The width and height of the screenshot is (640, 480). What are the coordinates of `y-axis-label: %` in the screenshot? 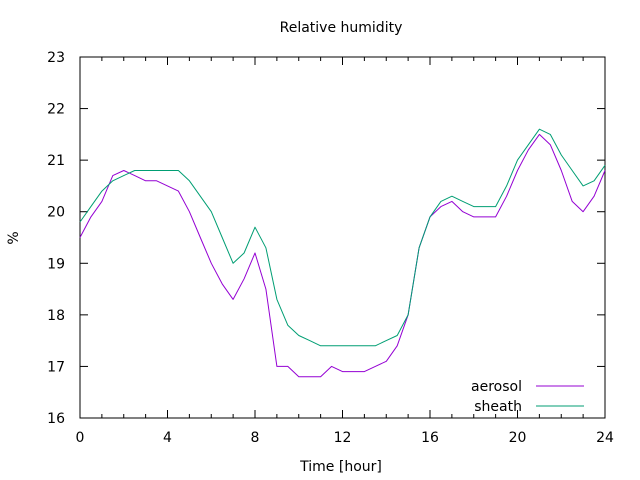 It's located at (14, 237).